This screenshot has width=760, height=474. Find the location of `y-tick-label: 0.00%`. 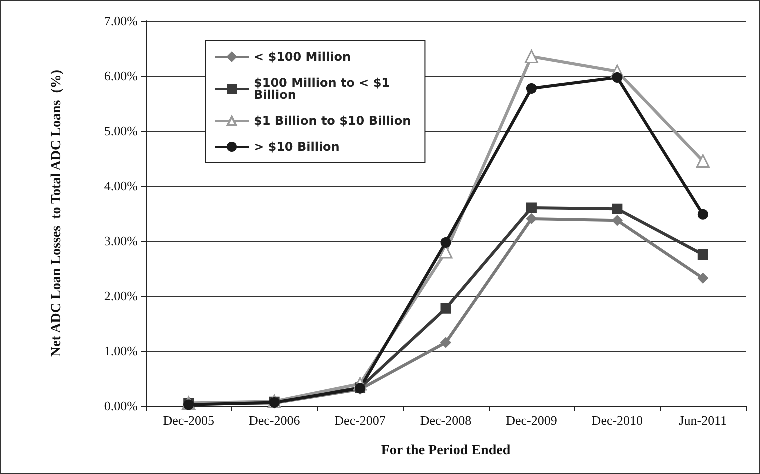

y-tick-label: 0.00% is located at coordinates (121, 406).